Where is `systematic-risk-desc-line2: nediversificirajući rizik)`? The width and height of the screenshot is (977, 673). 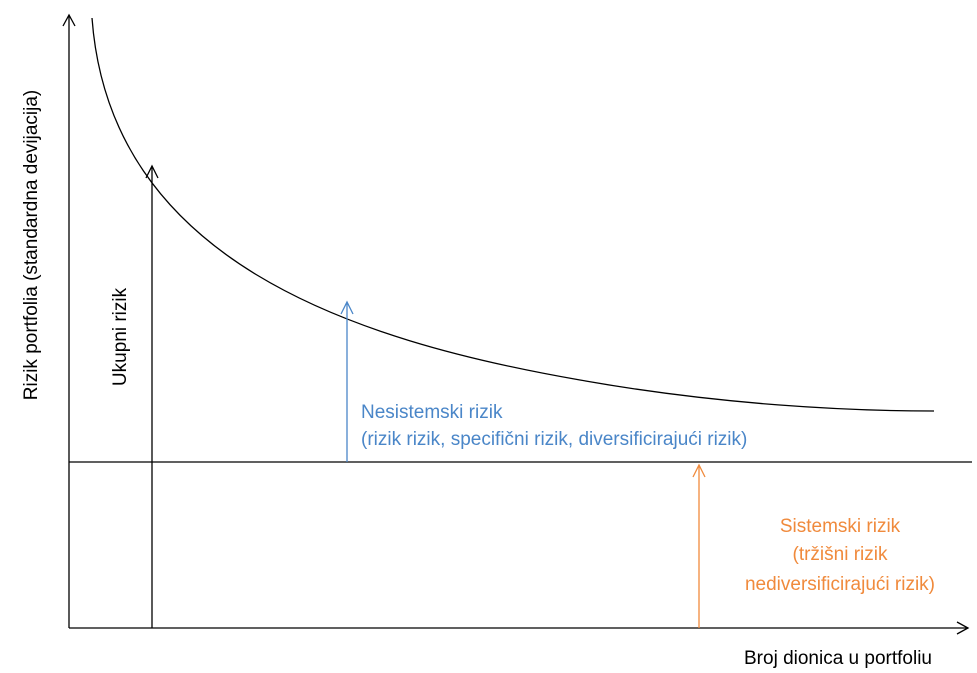 systematic-risk-desc-line2: nediversificirajući rizik) is located at coordinates (840, 584).